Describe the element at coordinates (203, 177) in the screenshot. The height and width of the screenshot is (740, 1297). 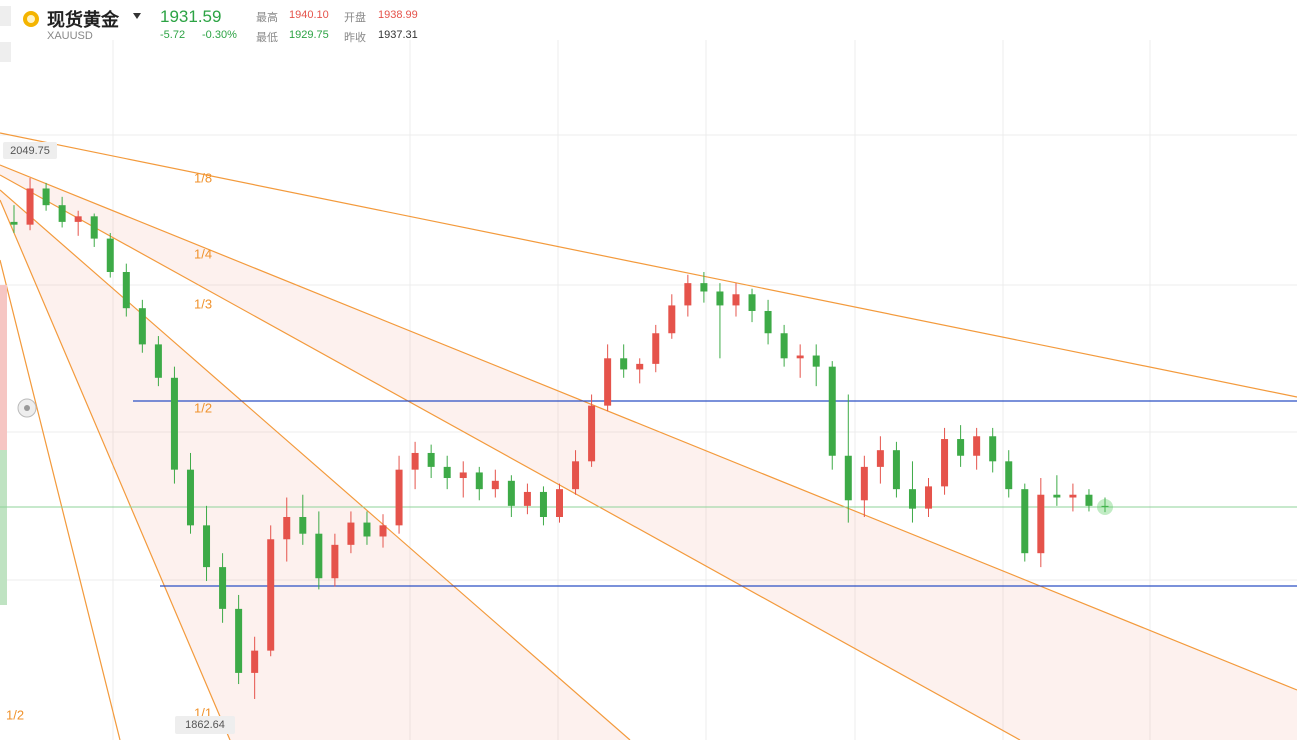
I see `fan-label: 1/8` at that location.